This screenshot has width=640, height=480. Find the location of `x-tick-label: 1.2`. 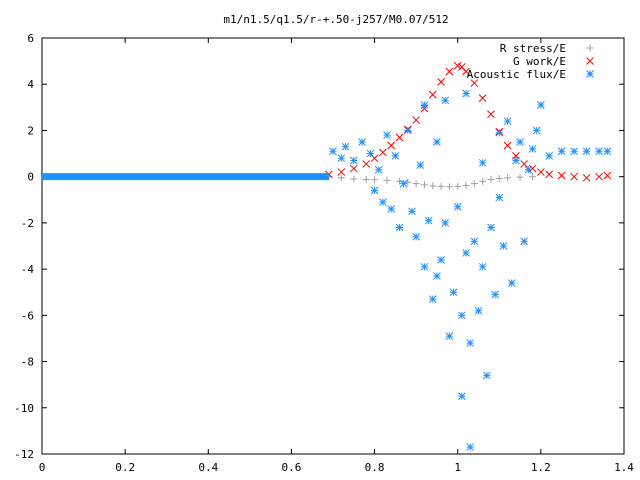

x-tick-label: 1.2 is located at coordinates (541, 467).